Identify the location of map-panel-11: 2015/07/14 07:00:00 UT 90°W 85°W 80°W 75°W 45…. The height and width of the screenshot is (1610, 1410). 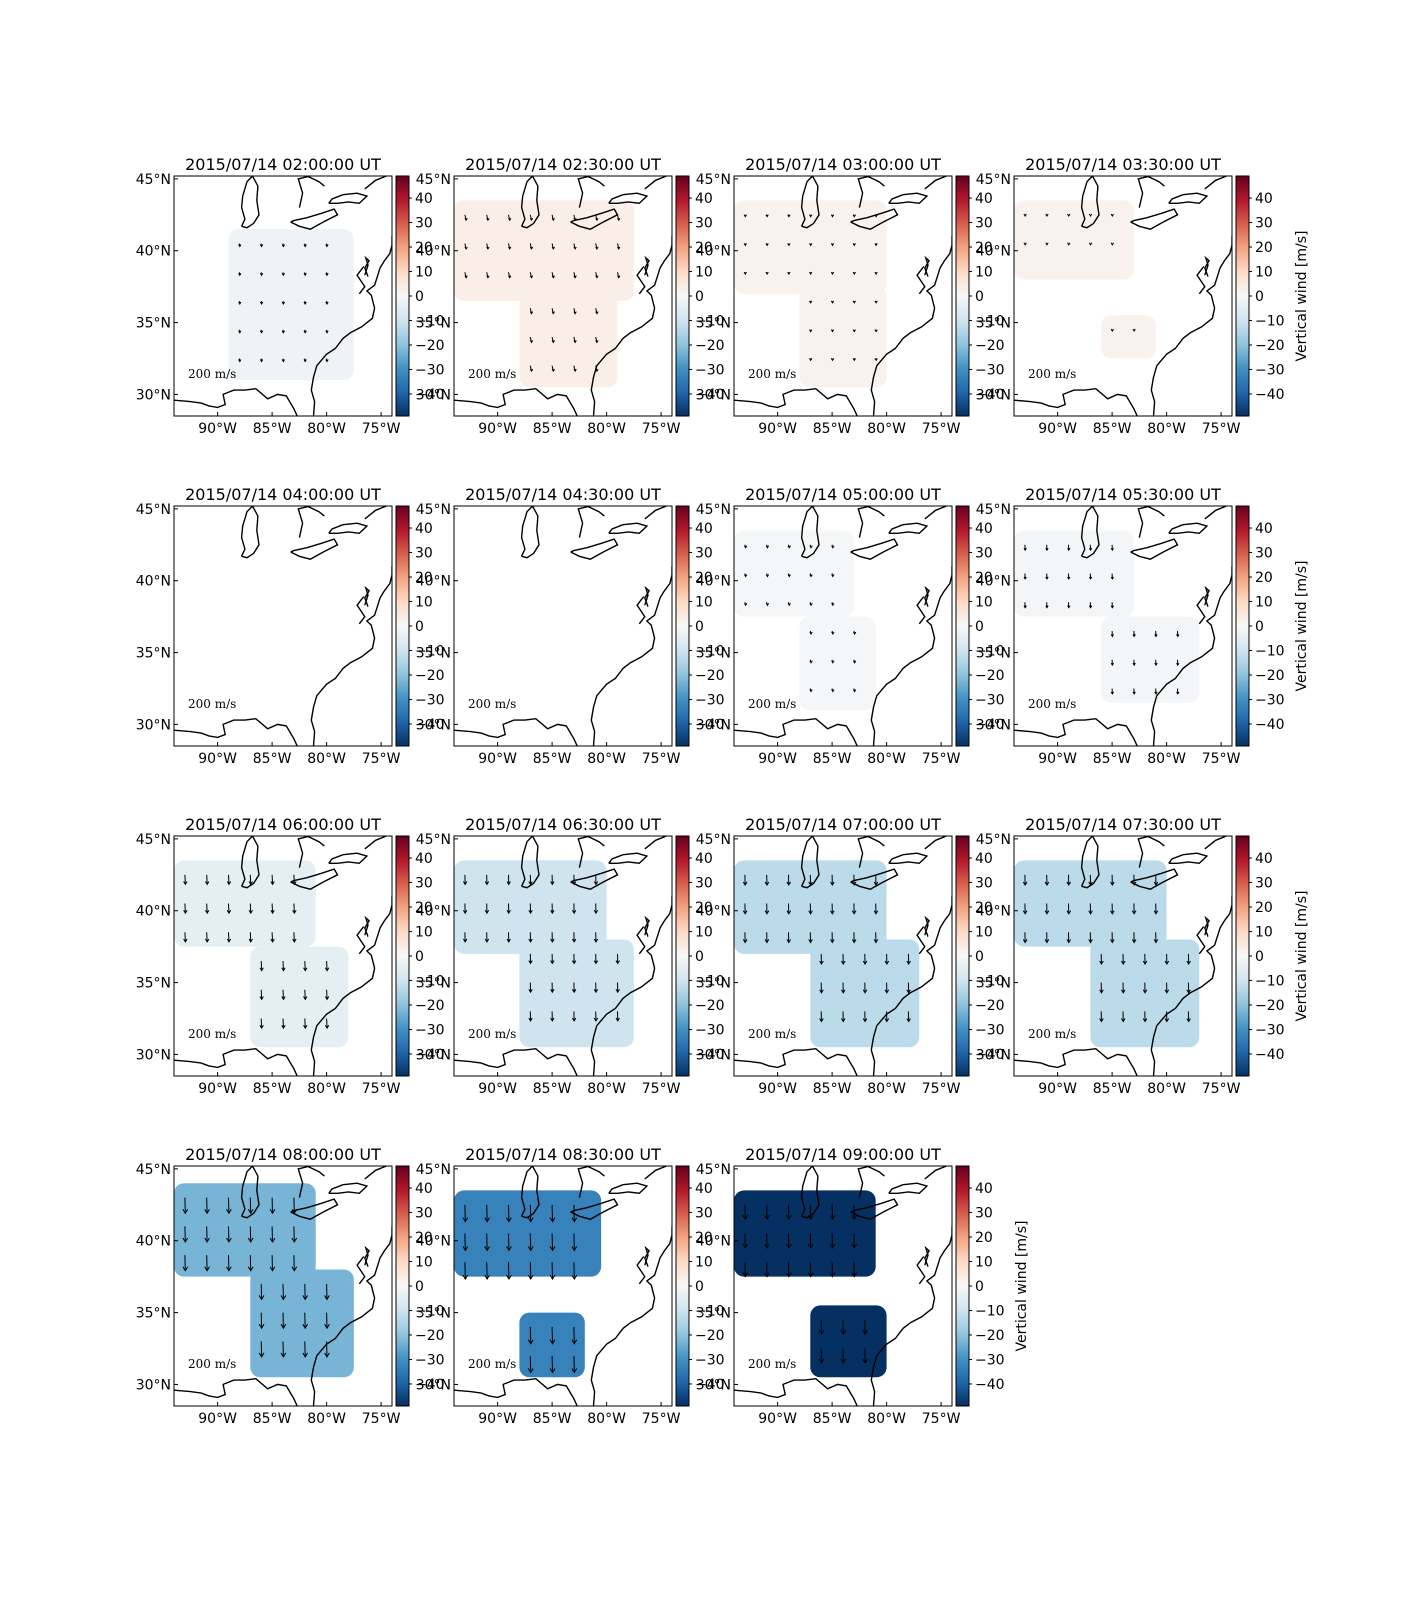
(828, 956).